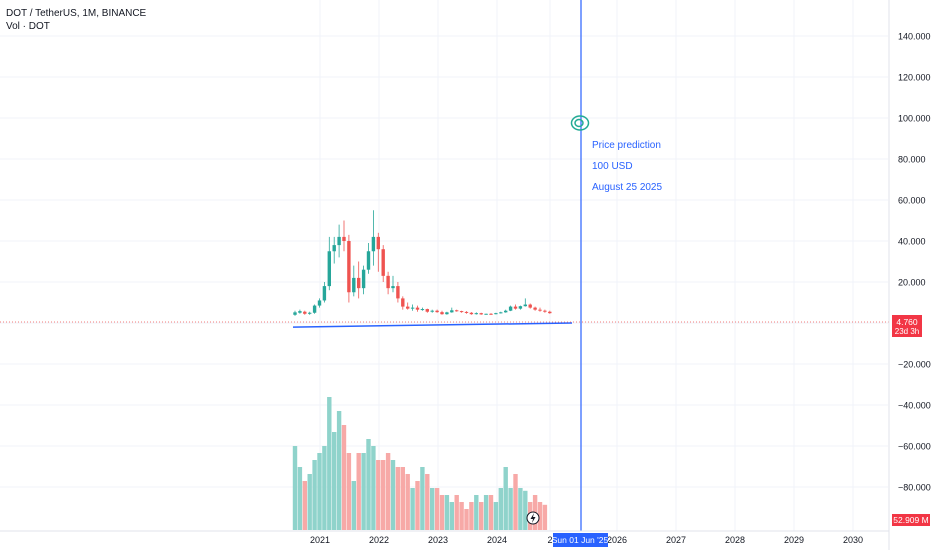 This screenshot has width=932, height=550. Describe the element at coordinates (907, 326) in the screenshot. I see `last-price-label: 4.760 23d 3h` at that location.